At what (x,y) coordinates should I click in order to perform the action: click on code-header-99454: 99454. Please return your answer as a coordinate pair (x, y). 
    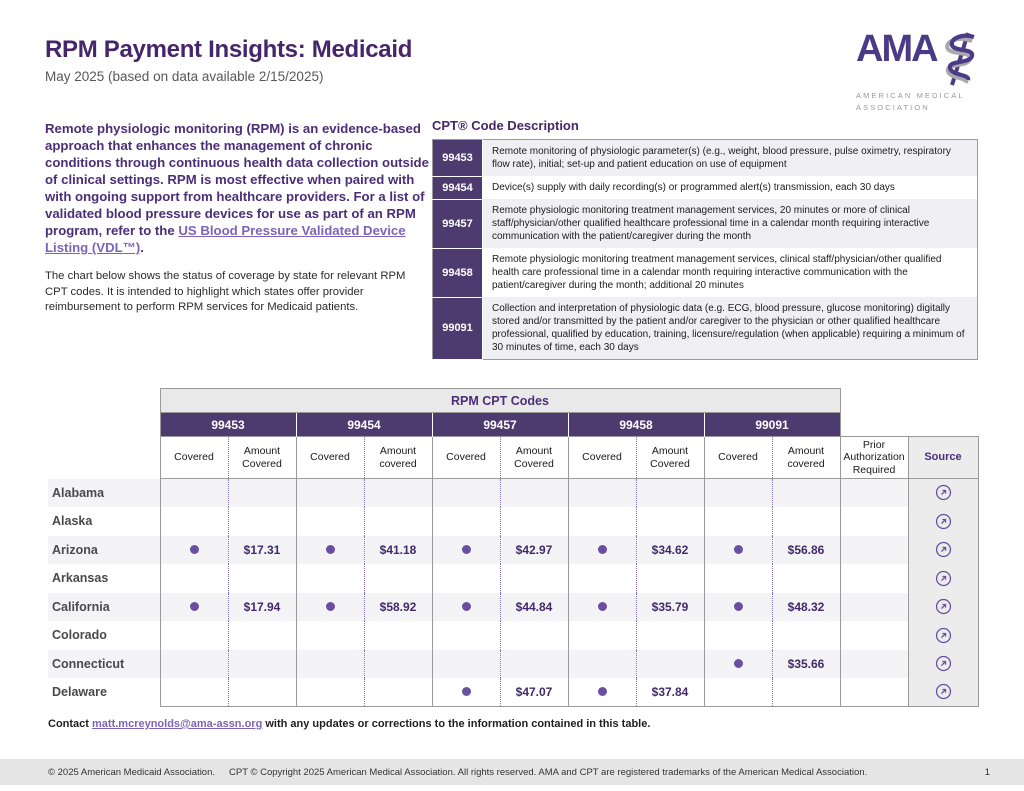
    Looking at the image, I should click on (363, 424).